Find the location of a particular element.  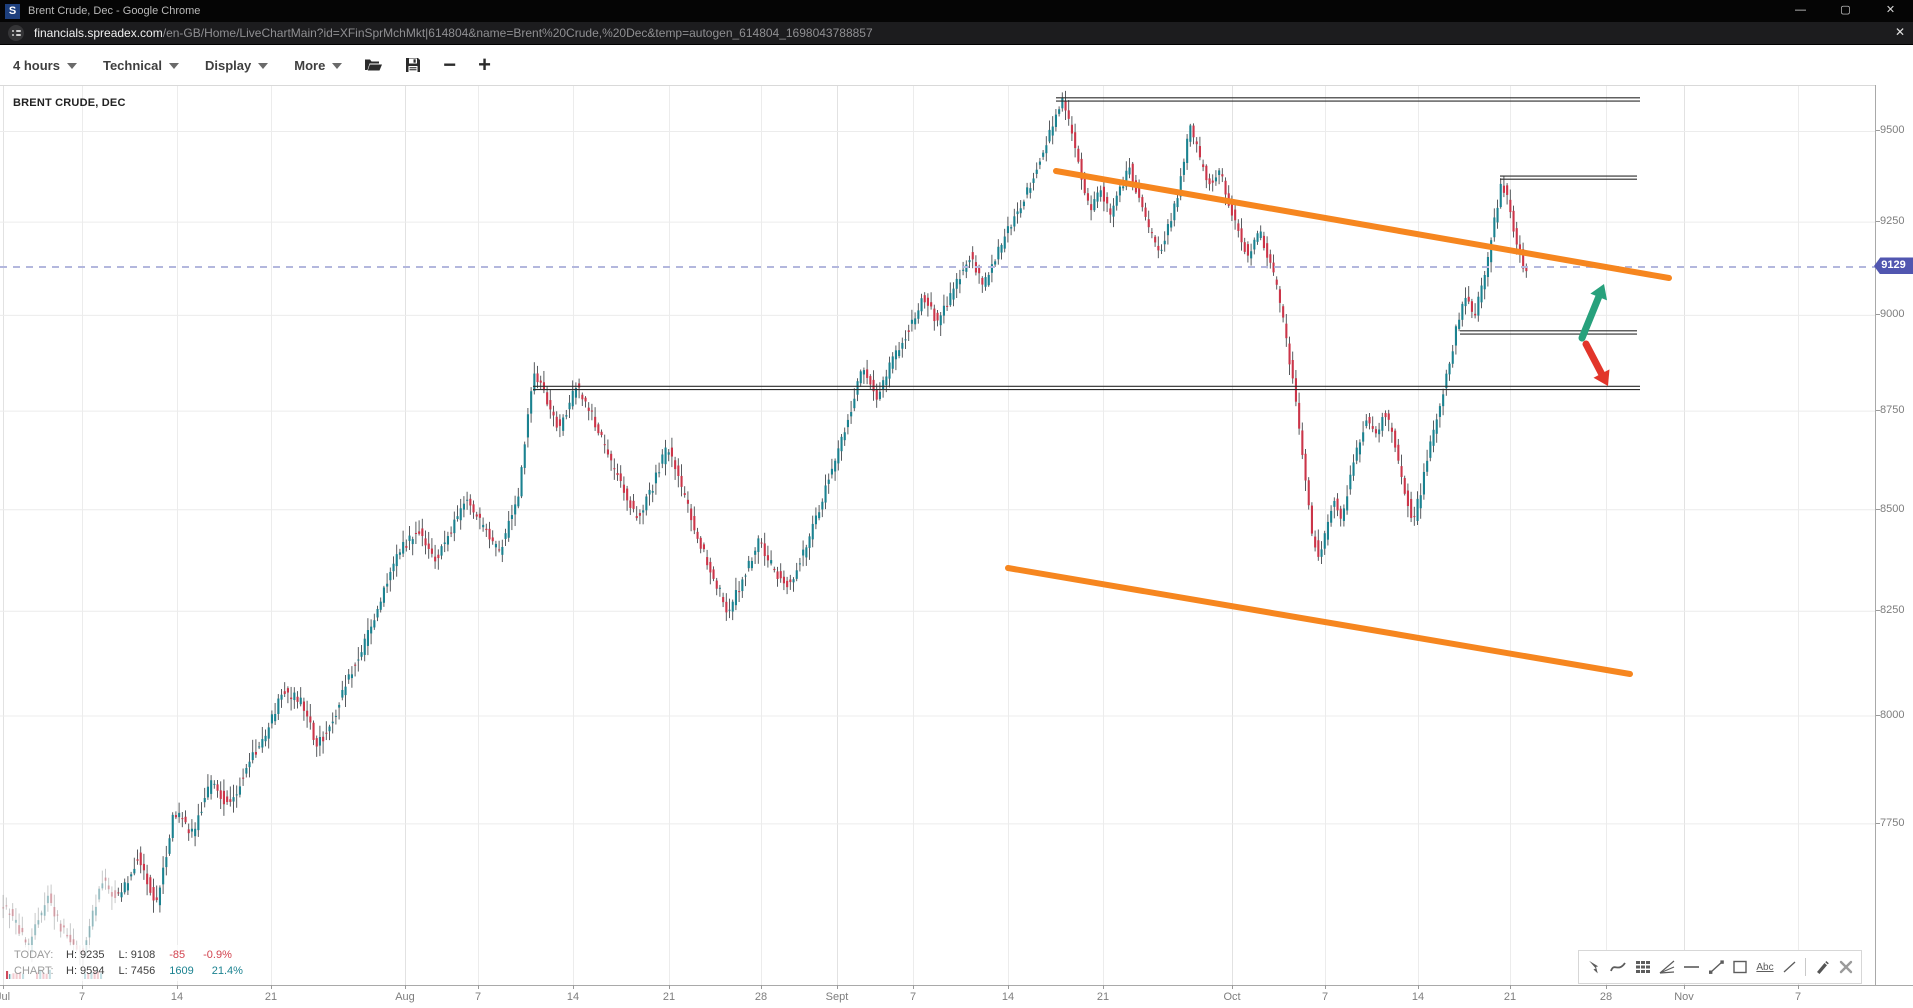

price-tick-label: 8000 is located at coordinates (1892, 714).